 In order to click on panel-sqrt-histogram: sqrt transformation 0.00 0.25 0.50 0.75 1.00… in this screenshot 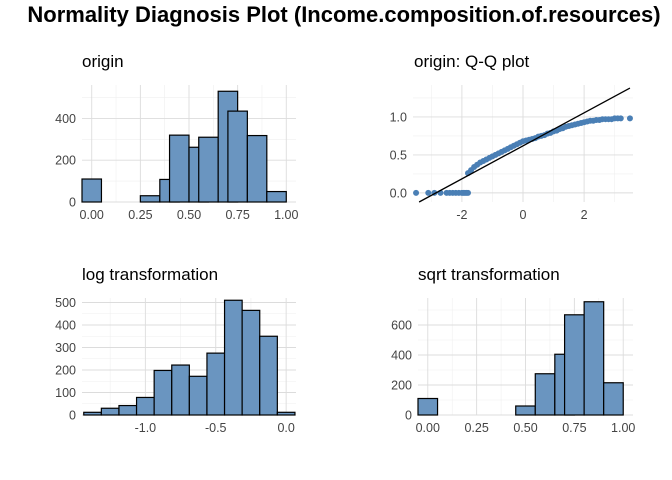, I will do `click(513, 350)`.